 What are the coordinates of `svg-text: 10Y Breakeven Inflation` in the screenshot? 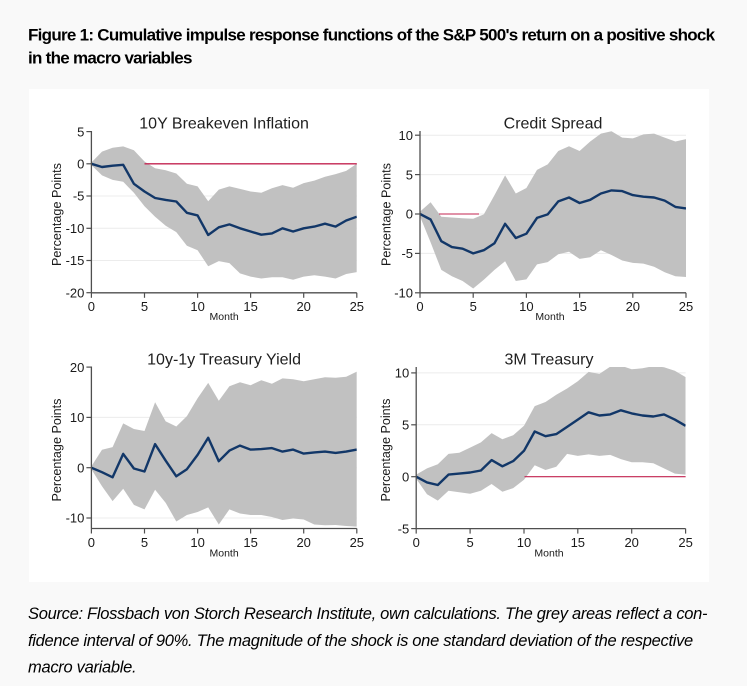 It's located at (224, 123).